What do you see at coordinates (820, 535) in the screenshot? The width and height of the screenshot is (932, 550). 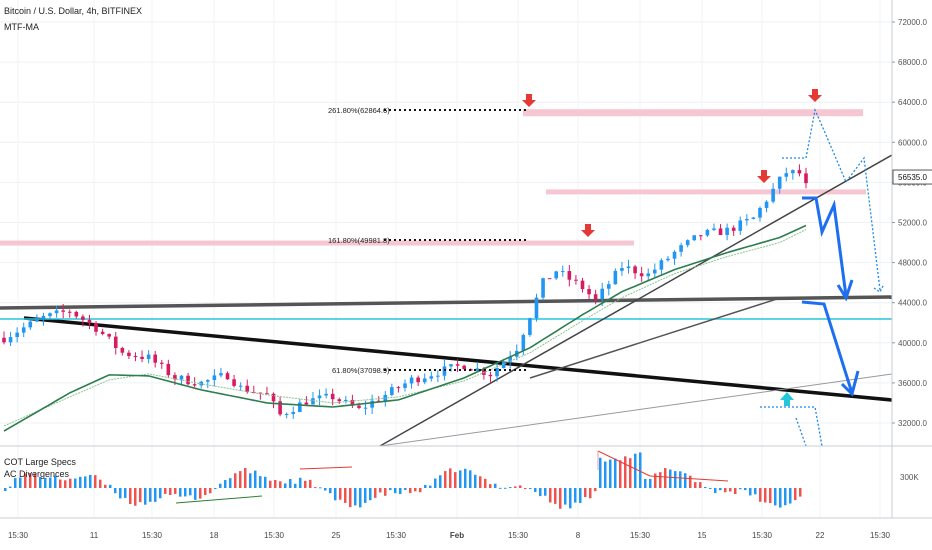 I see `time-tick-label: 22` at bounding box center [820, 535].